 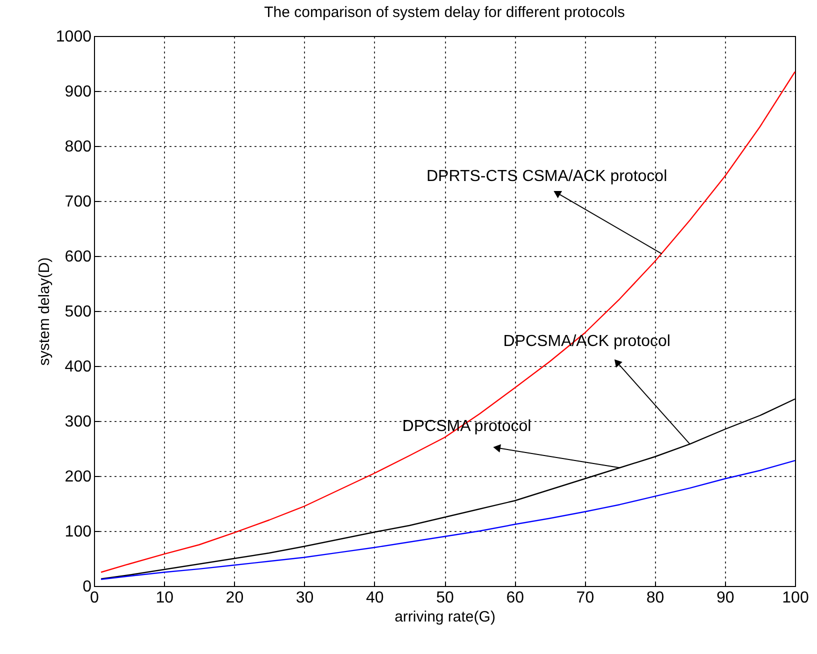 What do you see at coordinates (44, 311) in the screenshot?
I see `y-axis-title: system delay(D)` at bounding box center [44, 311].